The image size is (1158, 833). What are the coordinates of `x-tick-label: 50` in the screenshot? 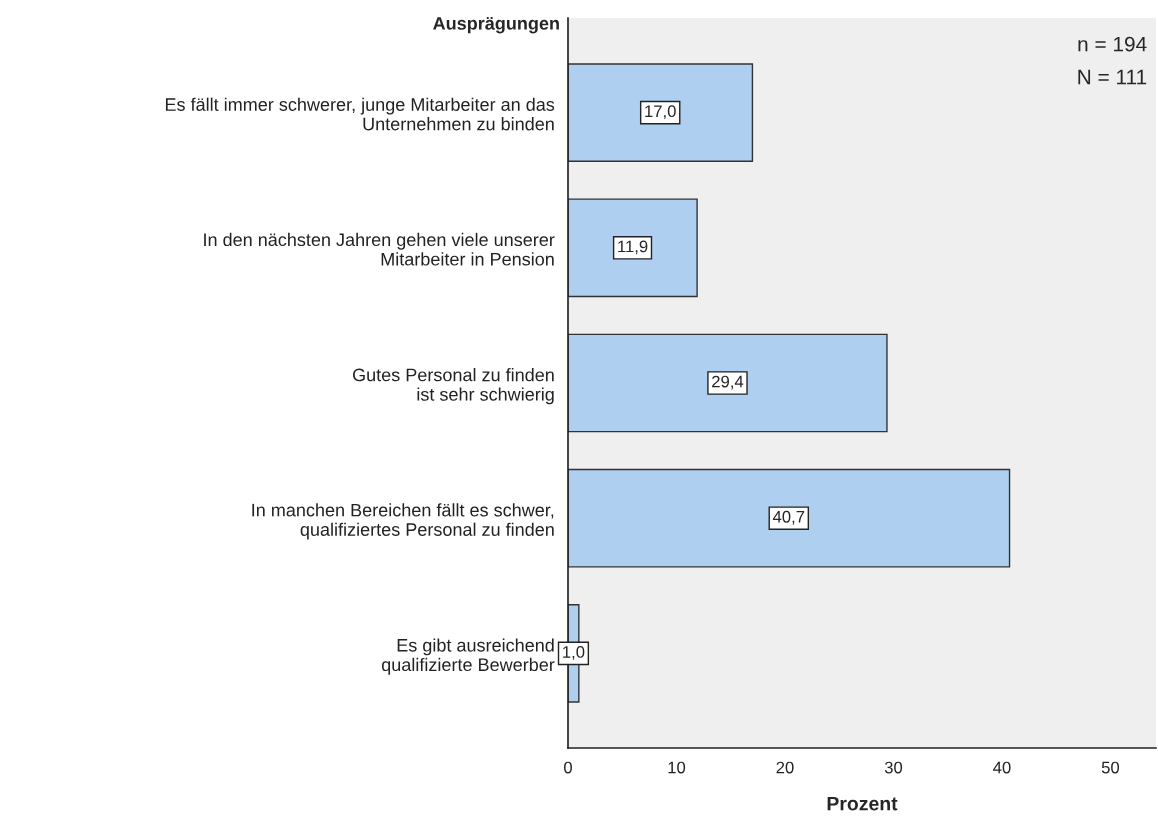 It's located at (1110, 767).